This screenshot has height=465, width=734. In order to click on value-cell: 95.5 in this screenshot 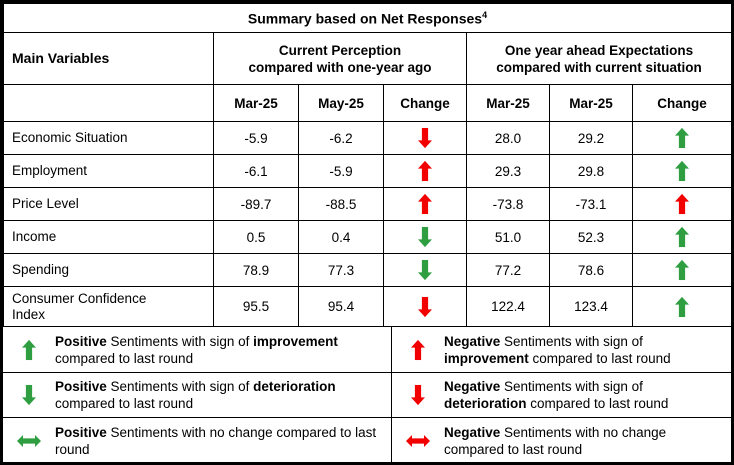, I will do `click(256, 306)`.